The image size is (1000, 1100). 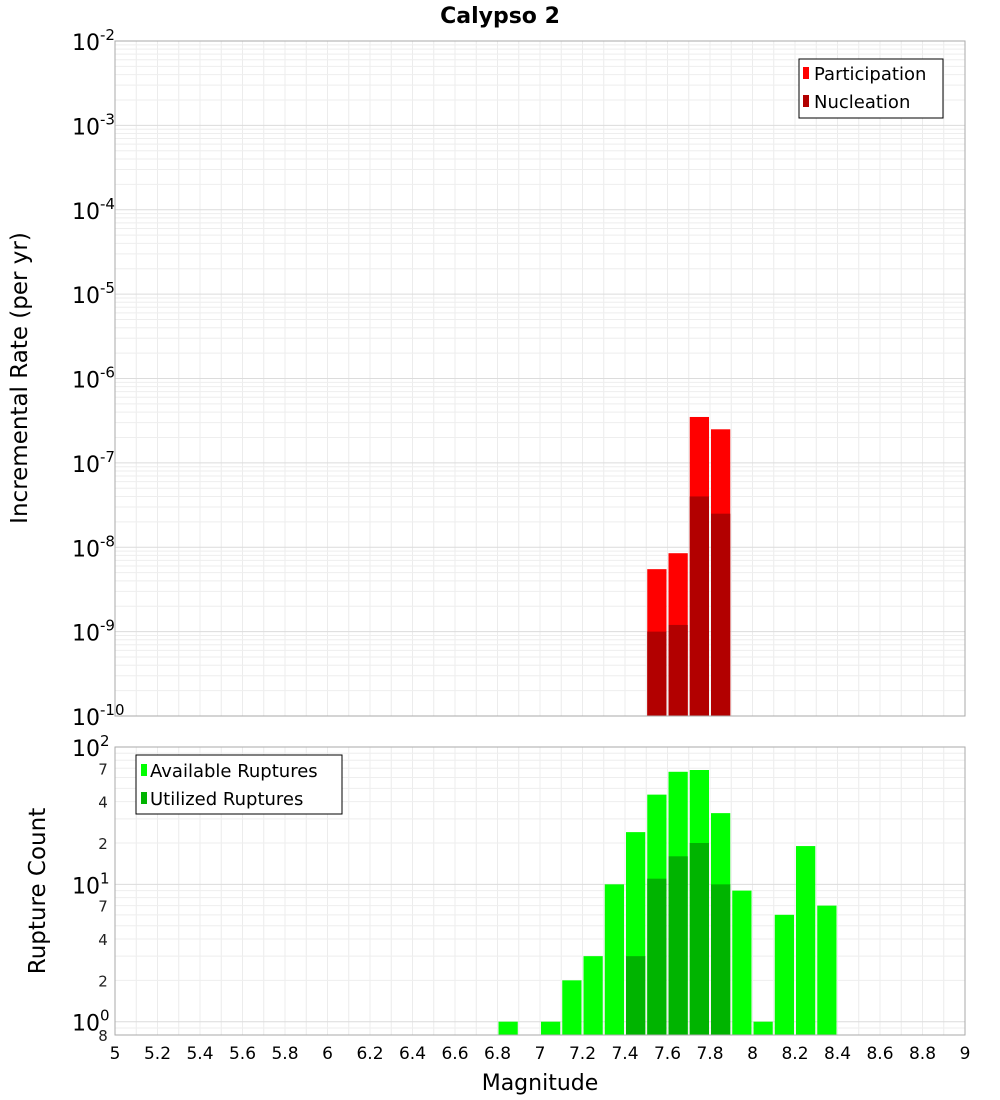 What do you see at coordinates (624, 1054) in the screenshot?
I see `x-tick-label: 7.4` at bounding box center [624, 1054].